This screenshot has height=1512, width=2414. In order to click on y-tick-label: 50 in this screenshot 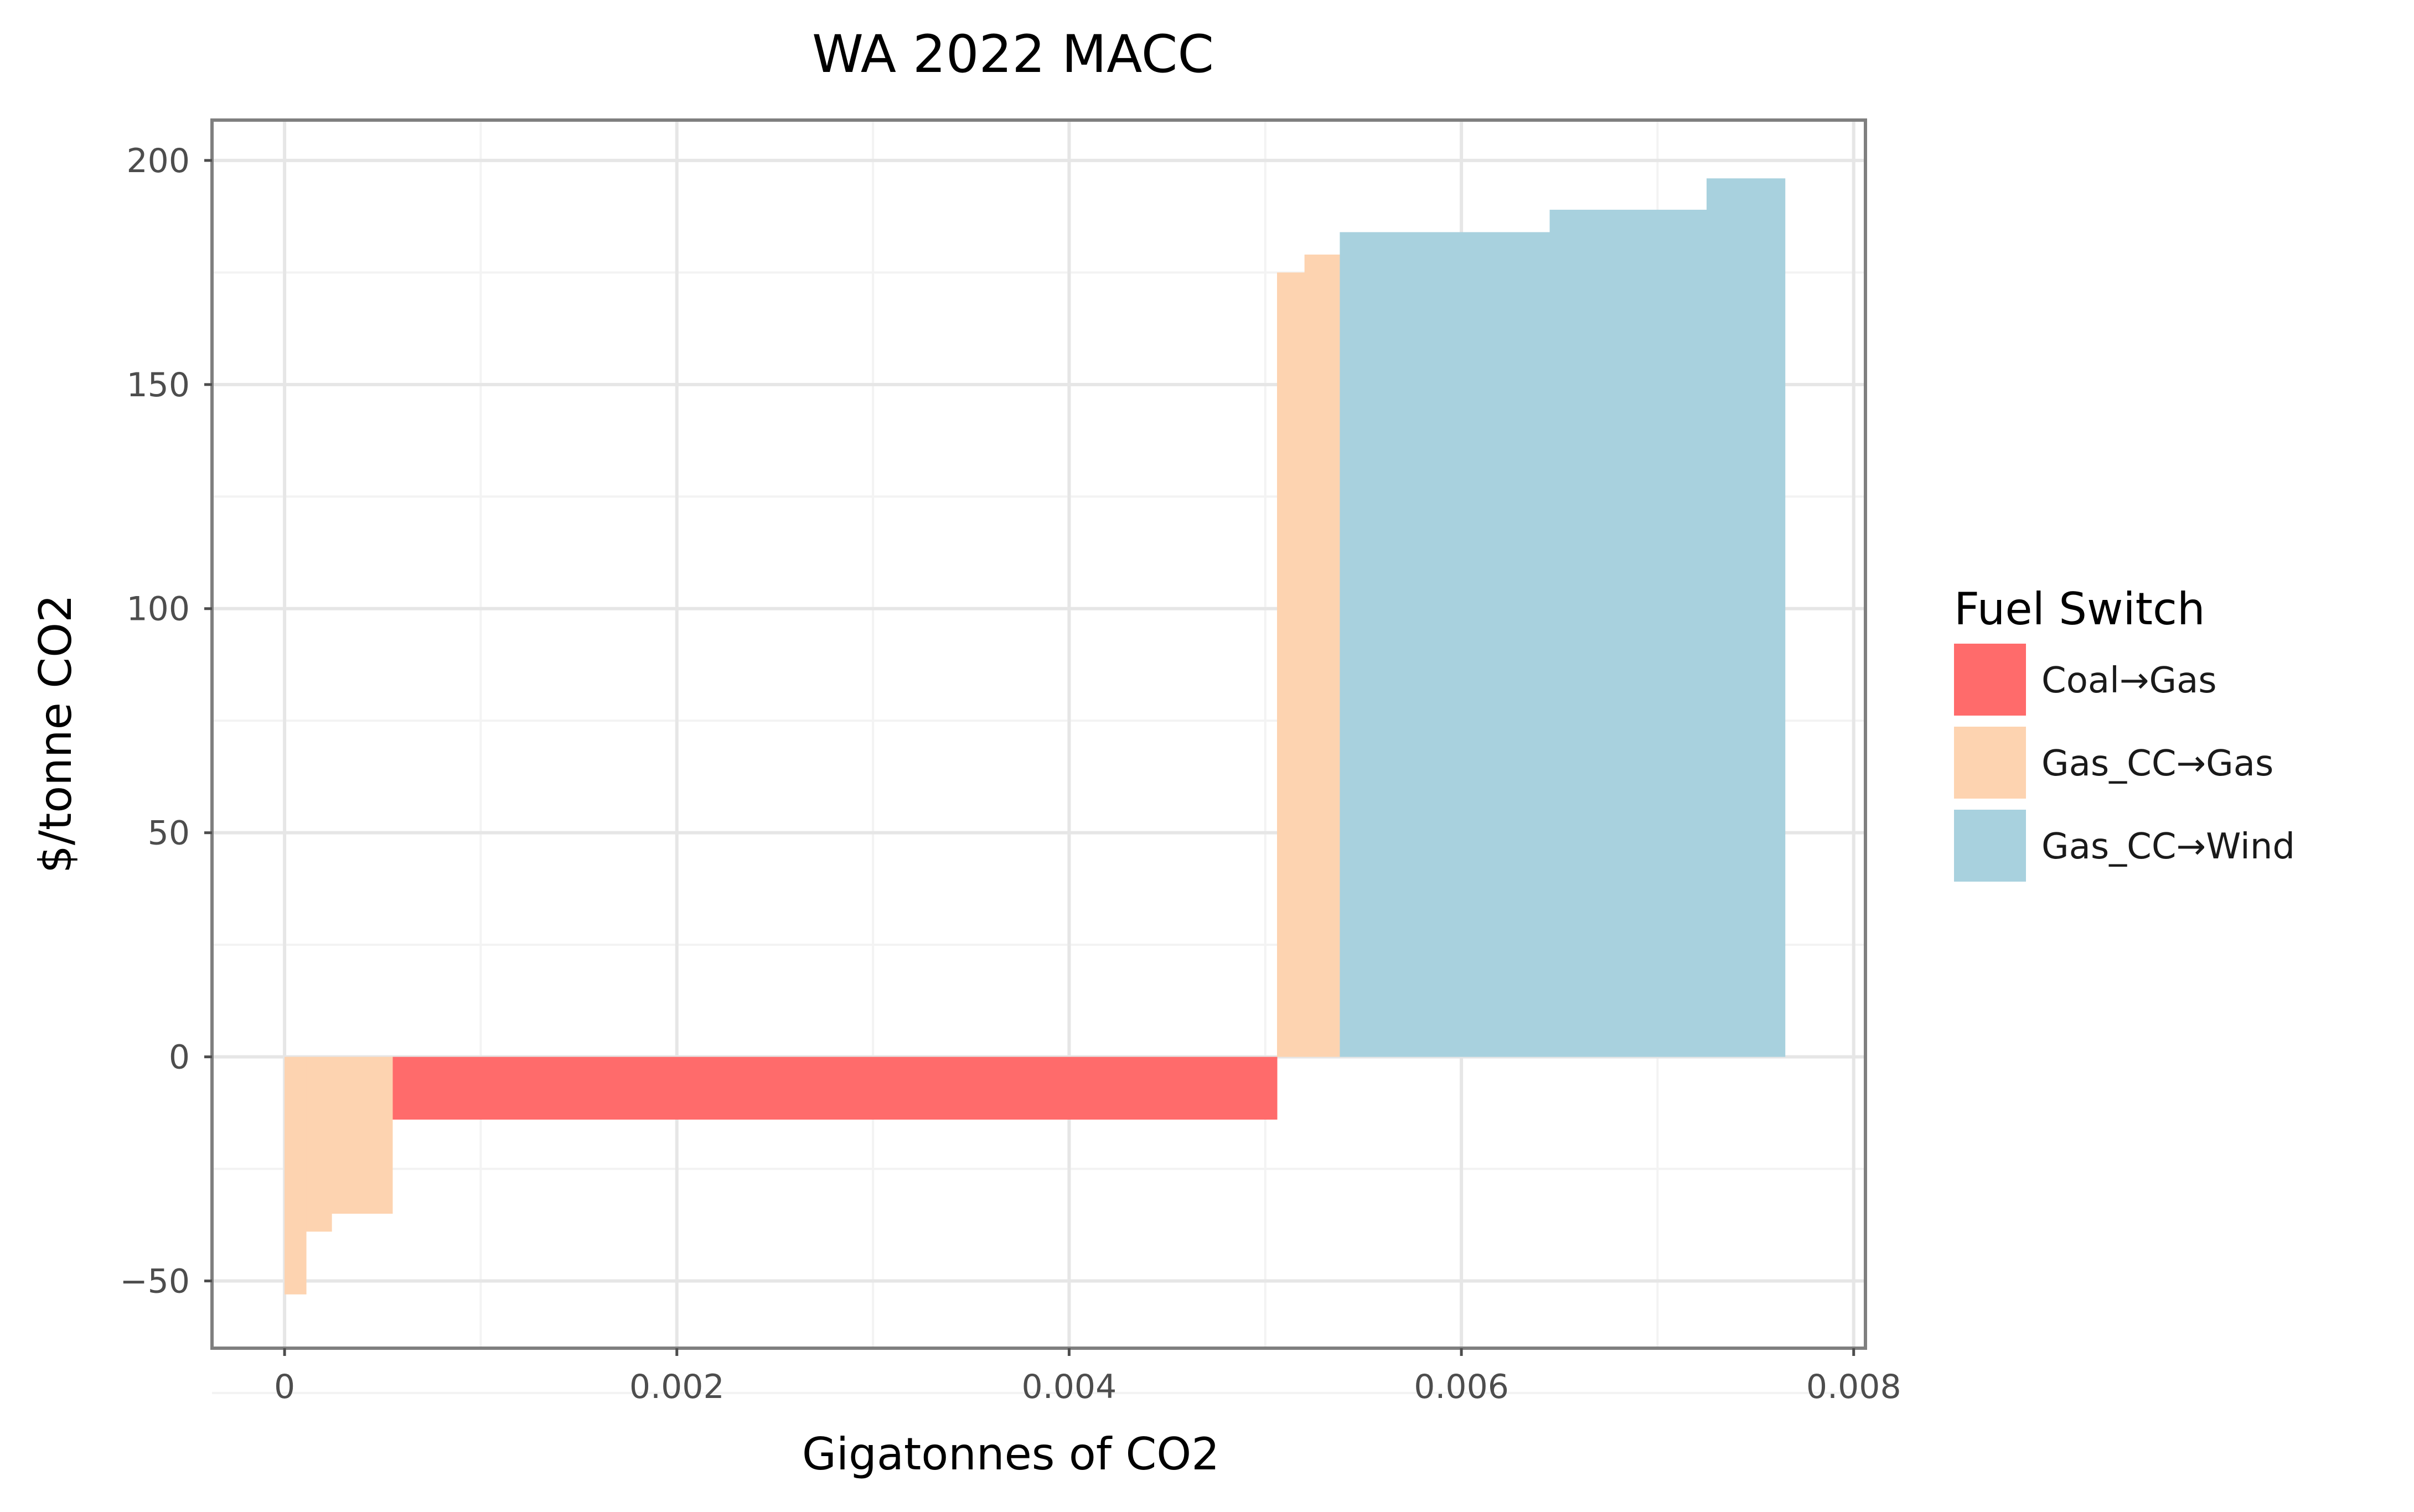, I will do `click(169, 833)`.